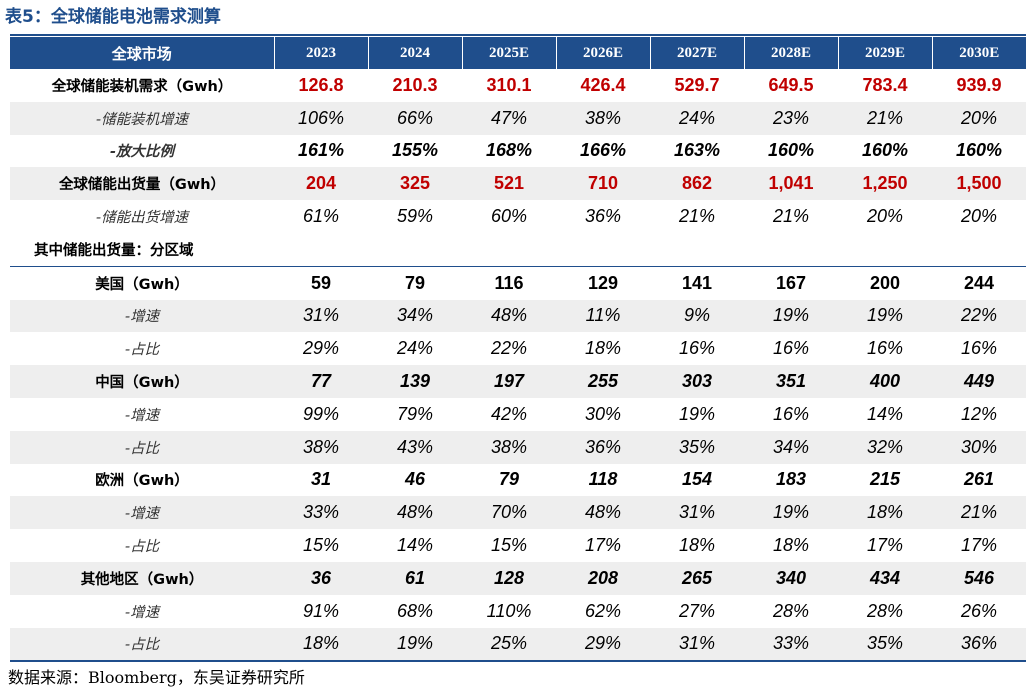 This screenshot has height=695, width=1032. What do you see at coordinates (414, 53) in the screenshot?
I see `header-year: 2024` at bounding box center [414, 53].